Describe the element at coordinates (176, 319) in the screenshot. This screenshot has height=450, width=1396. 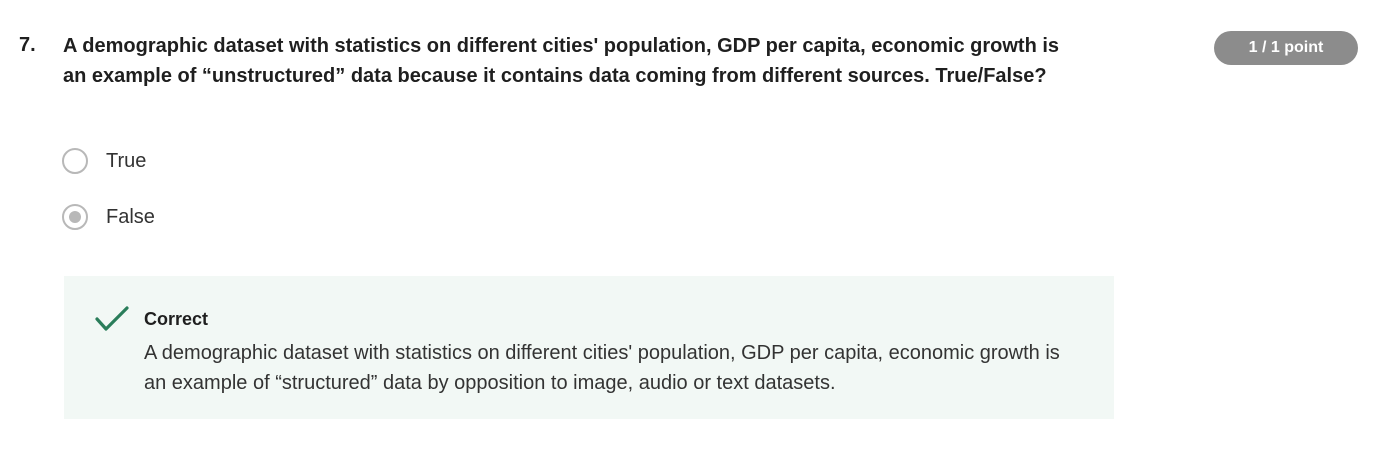
I see `feedback-status: Correct` at that location.